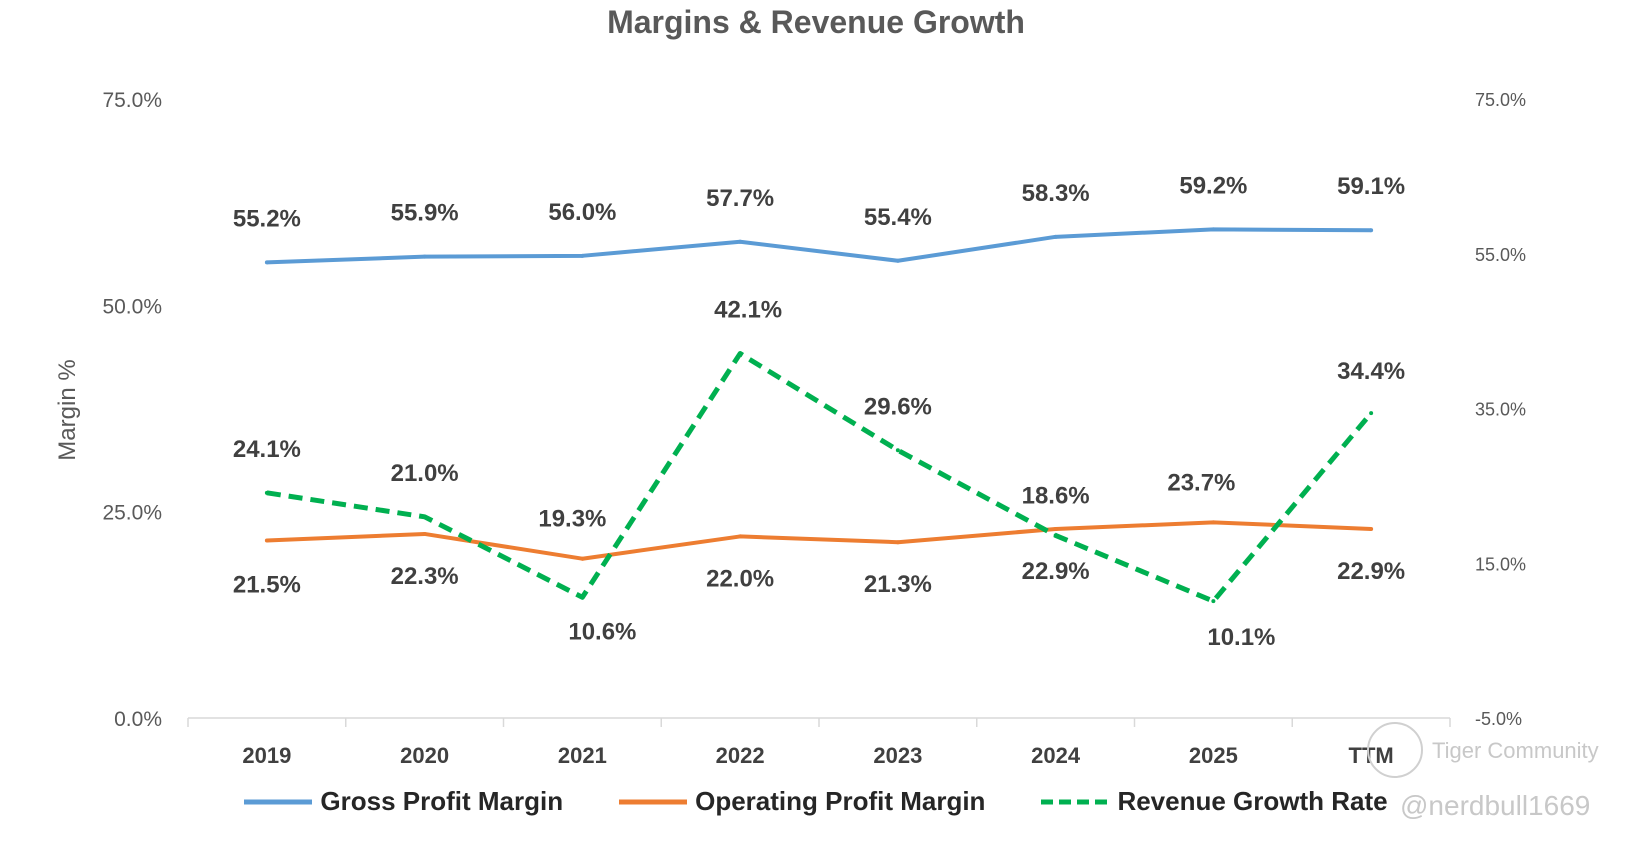  What do you see at coordinates (267, 449) in the screenshot?
I see `data-label: 24.1%` at bounding box center [267, 449].